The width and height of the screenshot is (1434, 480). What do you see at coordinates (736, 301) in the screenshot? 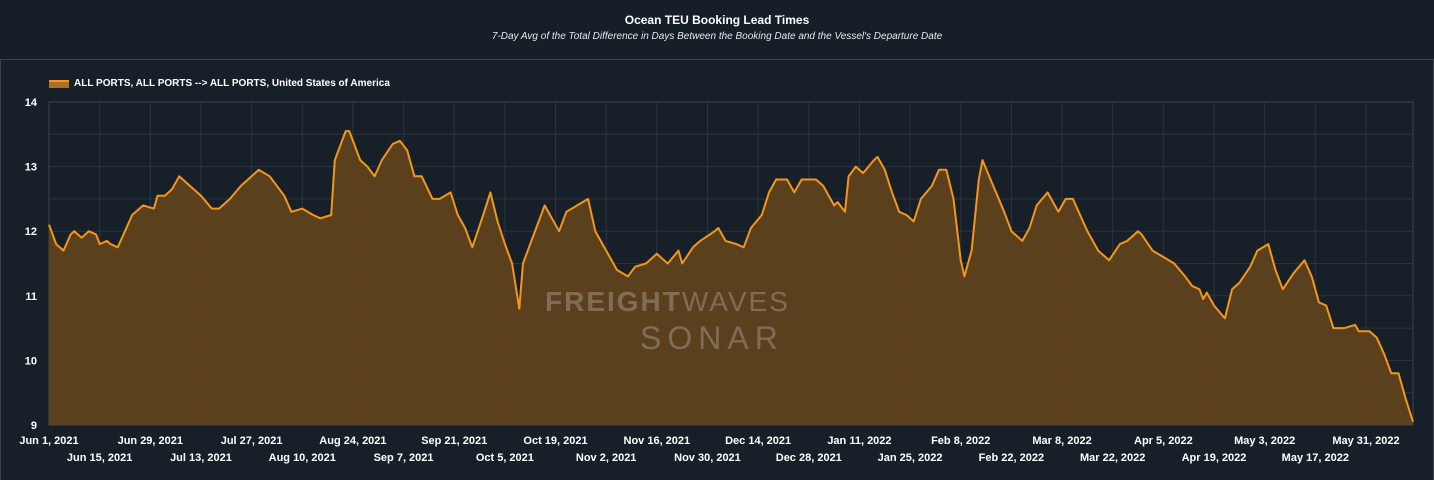
I see `watermark-light: WAVES` at bounding box center [736, 301].